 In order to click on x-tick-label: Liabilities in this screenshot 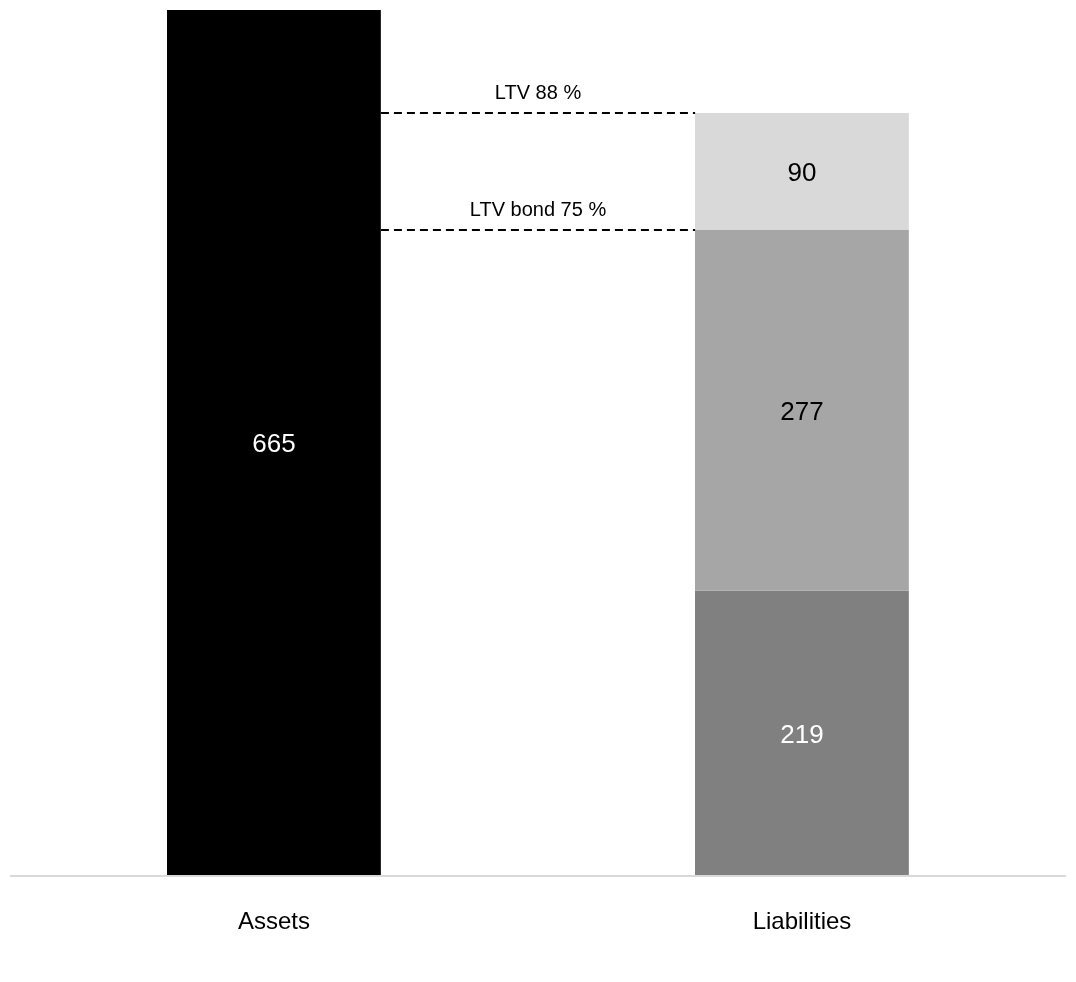, I will do `click(802, 921)`.